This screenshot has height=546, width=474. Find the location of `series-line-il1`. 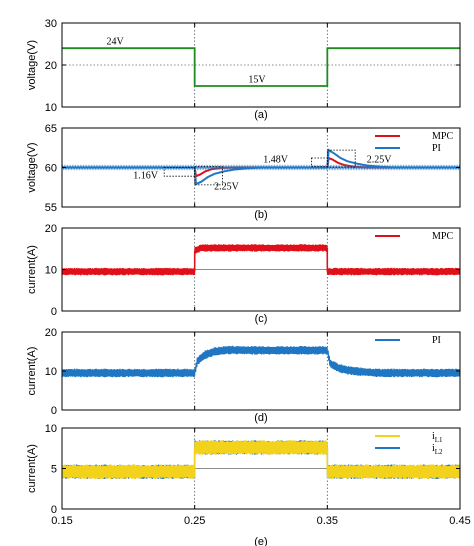

series-line-il1 is located at coordinates (261, 460).